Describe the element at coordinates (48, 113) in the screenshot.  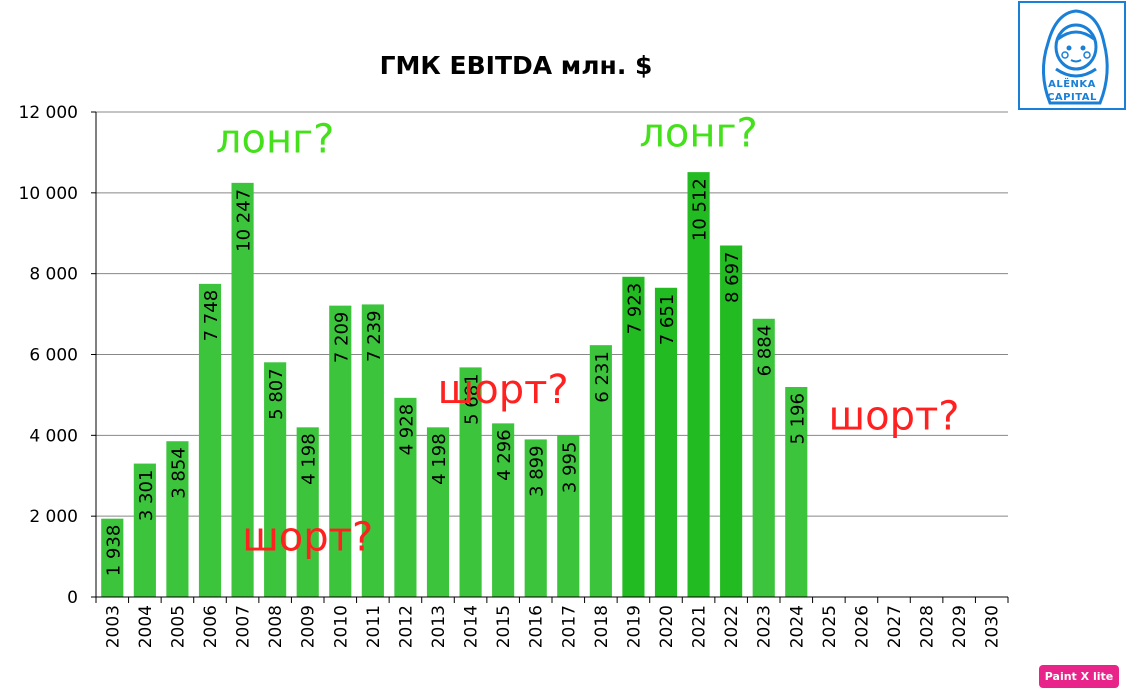
I see `y-tick-label: 12 000` at that location.